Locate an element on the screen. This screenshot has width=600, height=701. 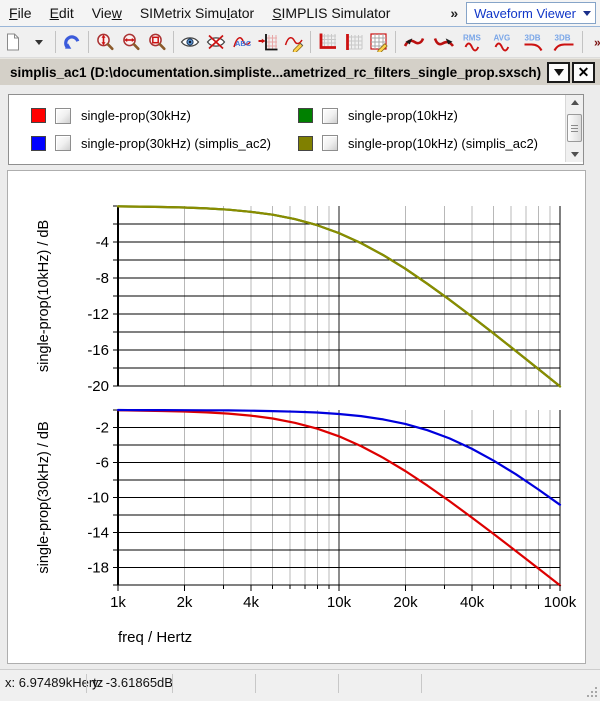
toolbar-3db-lowpass-button: 3DB is located at coordinates (534, 42).